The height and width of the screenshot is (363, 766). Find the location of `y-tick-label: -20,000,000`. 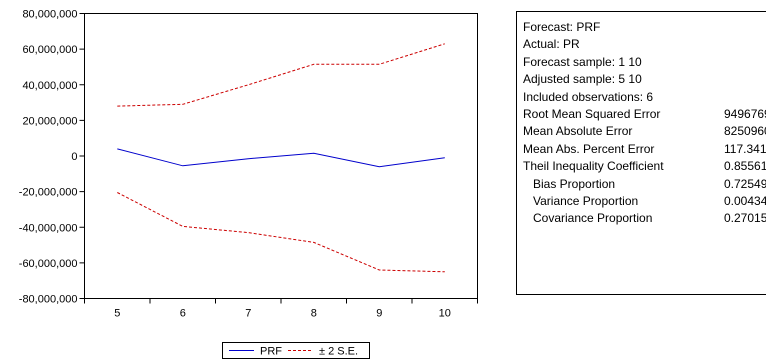

y-tick-label: -20,000,000 is located at coordinates (48, 193).